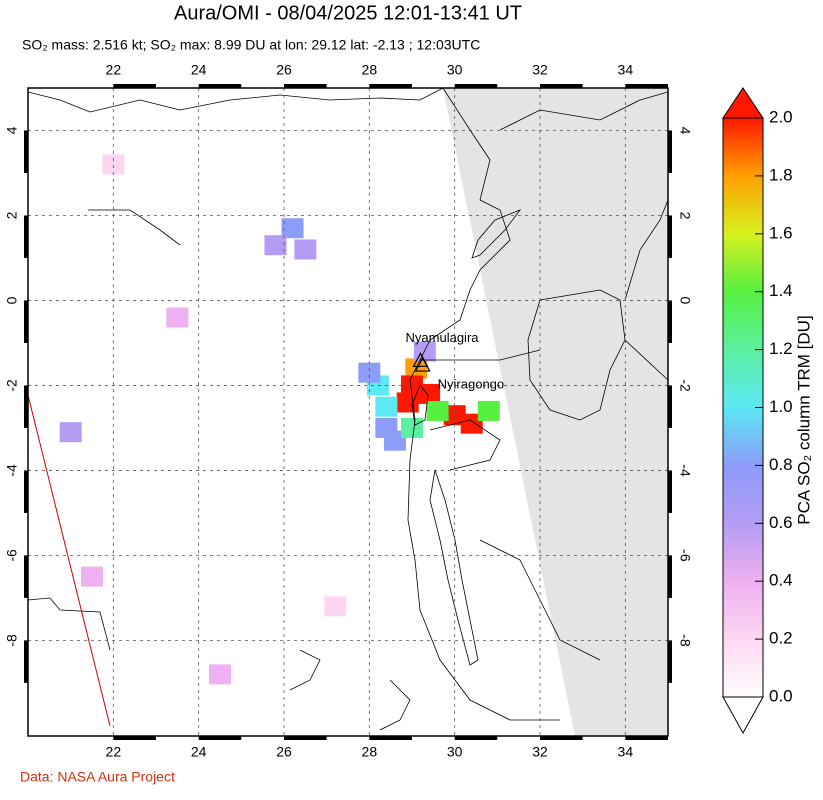  Describe the element at coordinates (803, 419) in the screenshot. I see `colorbar-label: PCA SO₂ column TRM [DU]` at that location.